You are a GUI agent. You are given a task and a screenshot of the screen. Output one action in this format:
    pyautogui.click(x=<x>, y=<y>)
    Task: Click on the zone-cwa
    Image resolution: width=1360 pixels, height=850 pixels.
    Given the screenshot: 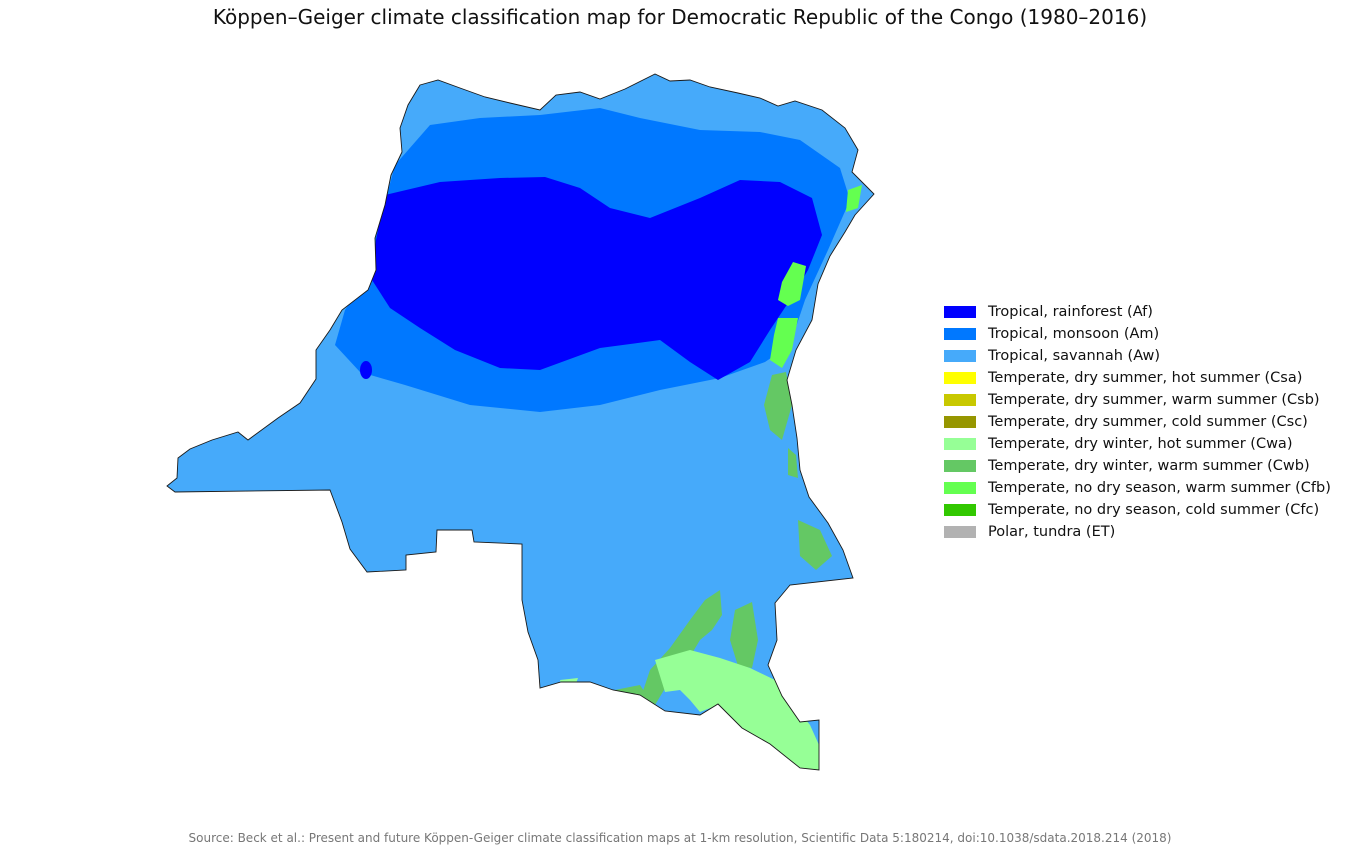 What is the action you would take?
    pyautogui.click(x=737, y=710)
    